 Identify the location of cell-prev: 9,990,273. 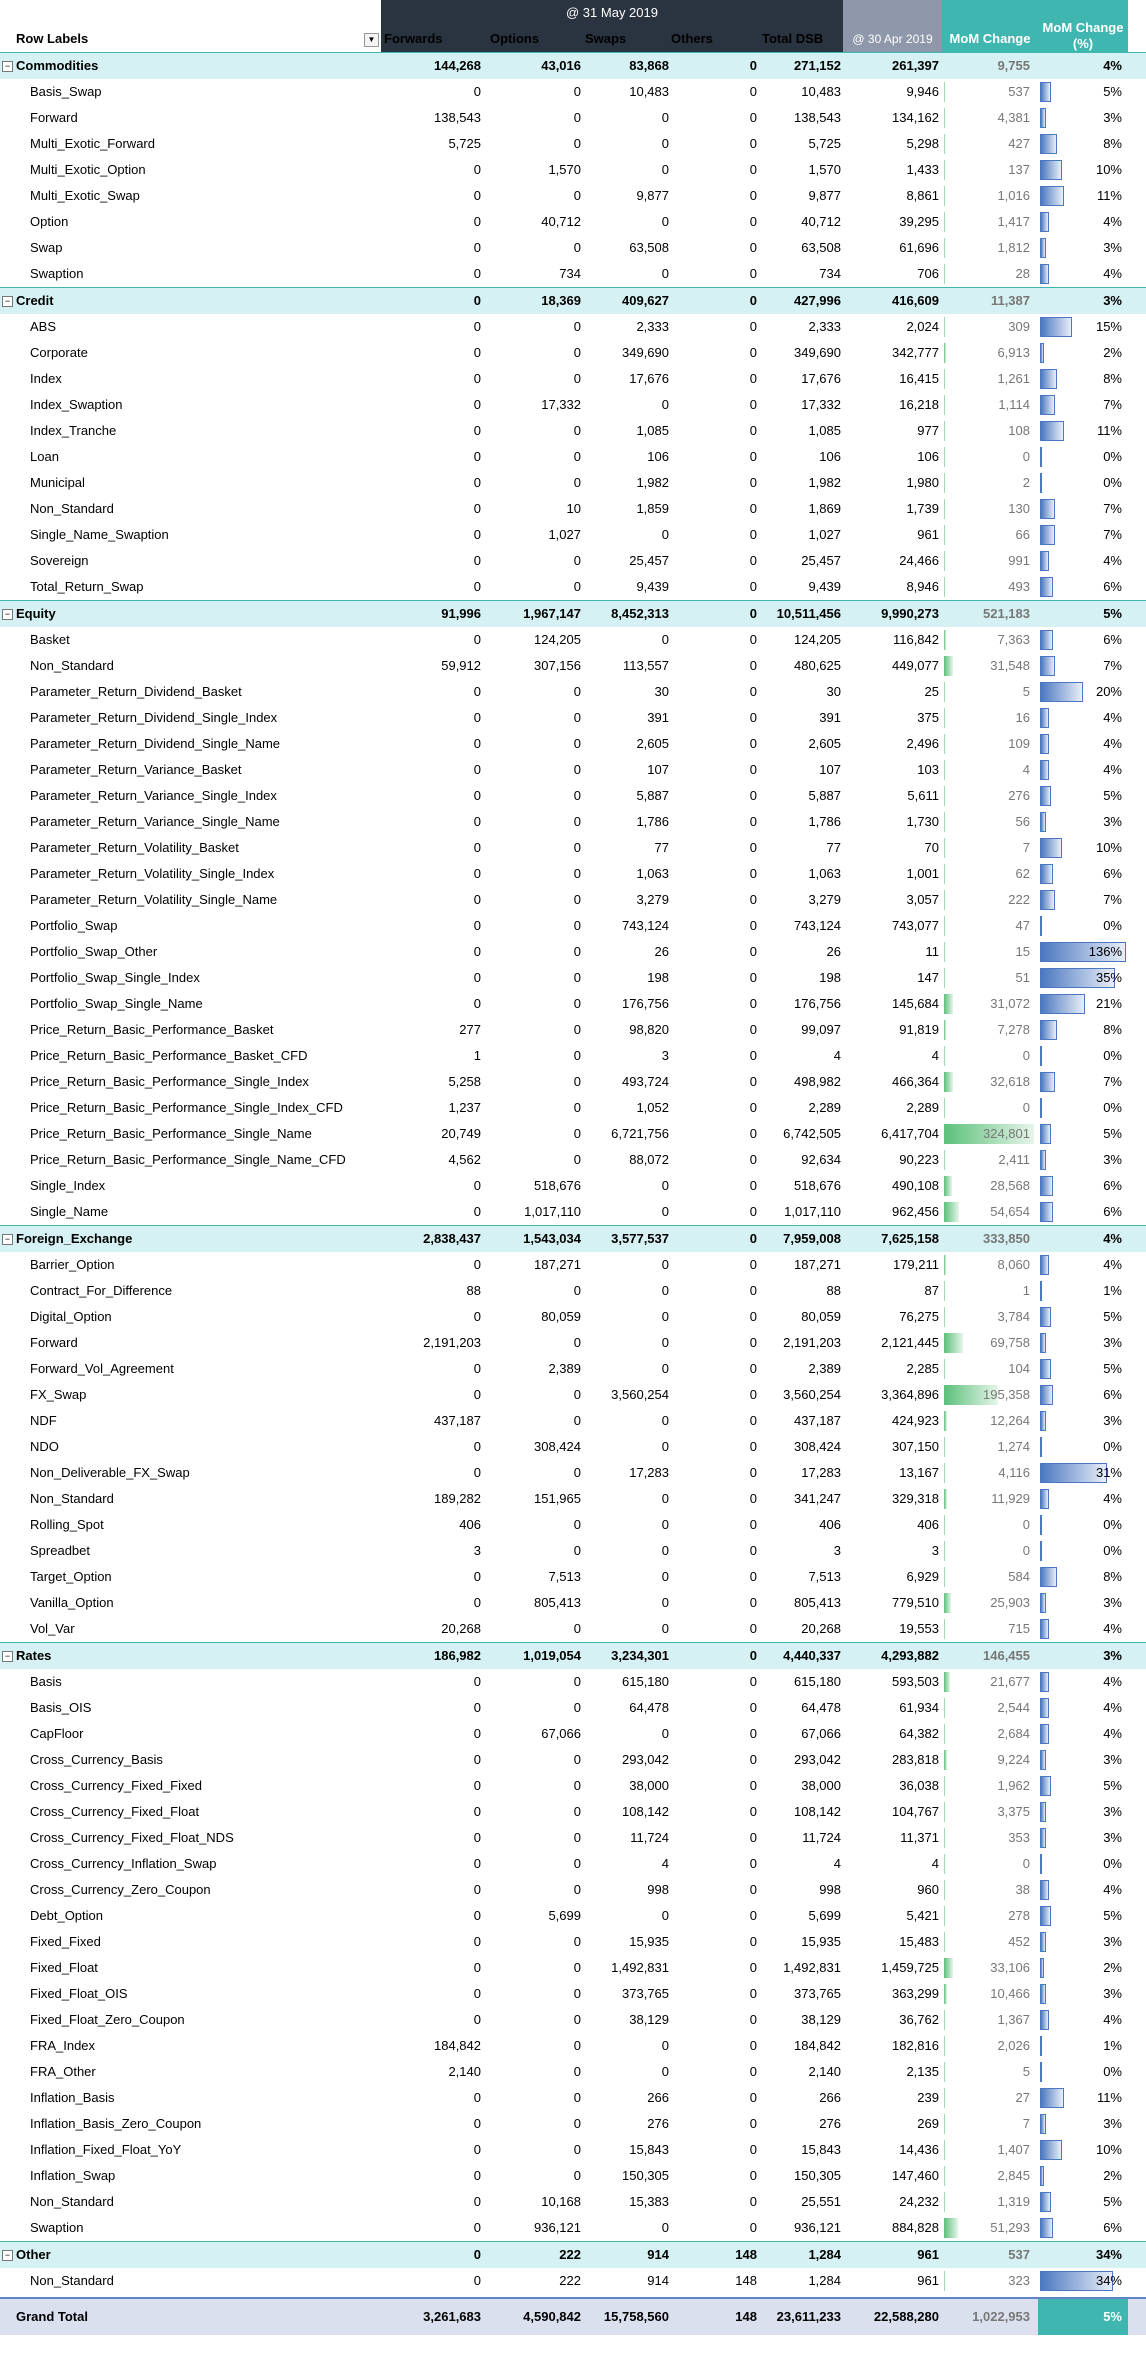
(910, 613).